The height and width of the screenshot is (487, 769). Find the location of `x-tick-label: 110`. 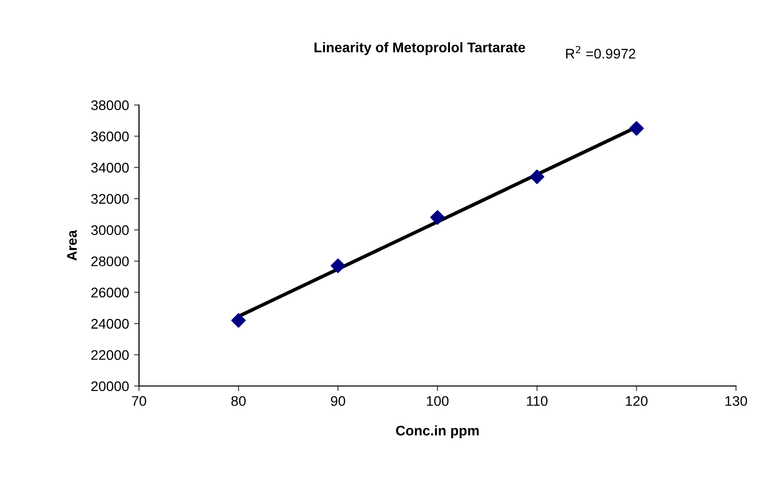

x-tick-label: 110 is located at coordinates (537, 401).